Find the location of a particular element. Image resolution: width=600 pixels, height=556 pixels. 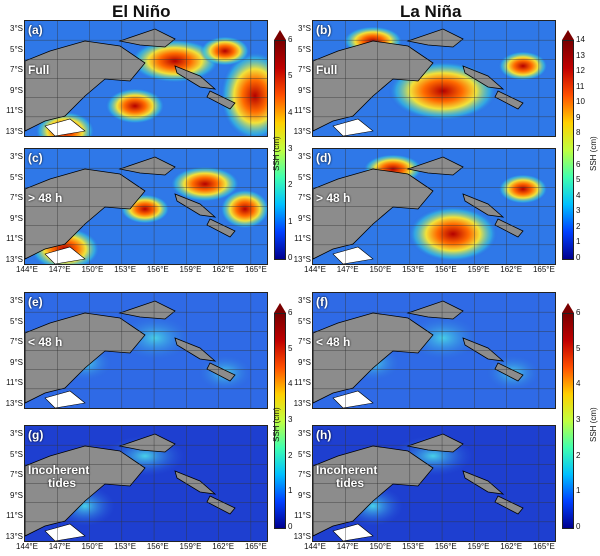

map-panel-b: (b) Full is located at coordinates (434, 78).